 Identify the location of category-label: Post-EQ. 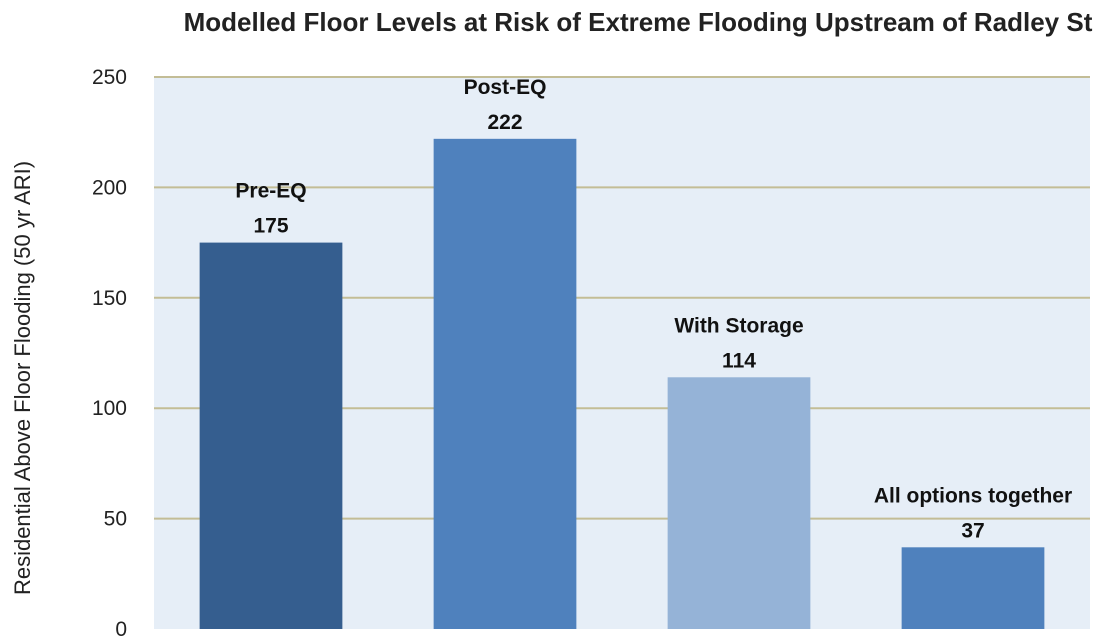
(505, 87).